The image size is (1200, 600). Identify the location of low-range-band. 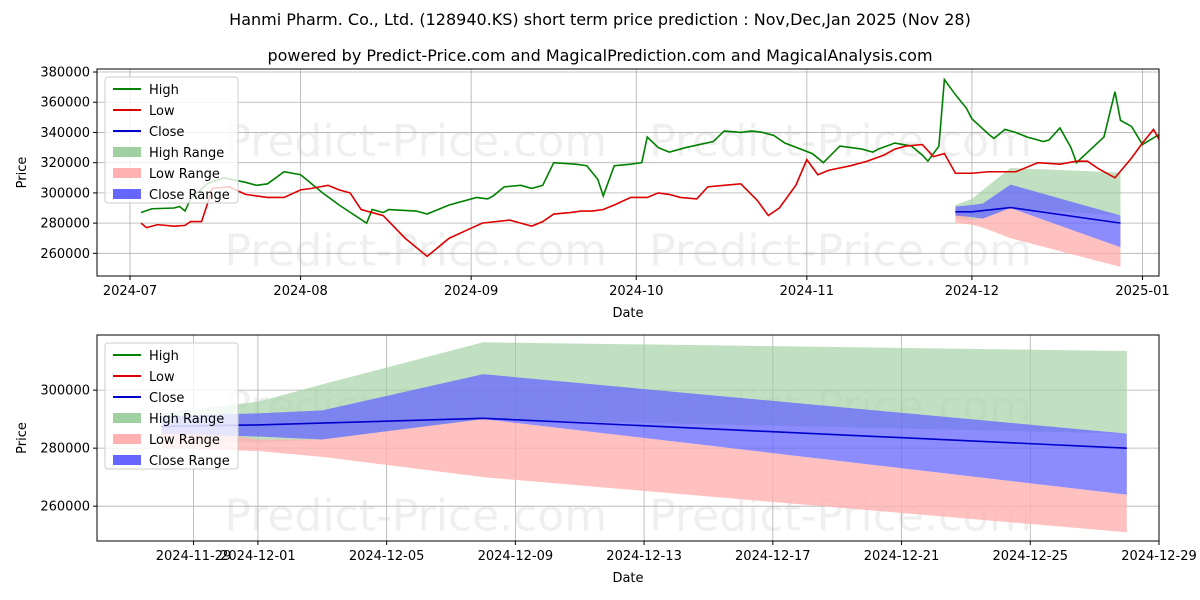
(1038, 237).